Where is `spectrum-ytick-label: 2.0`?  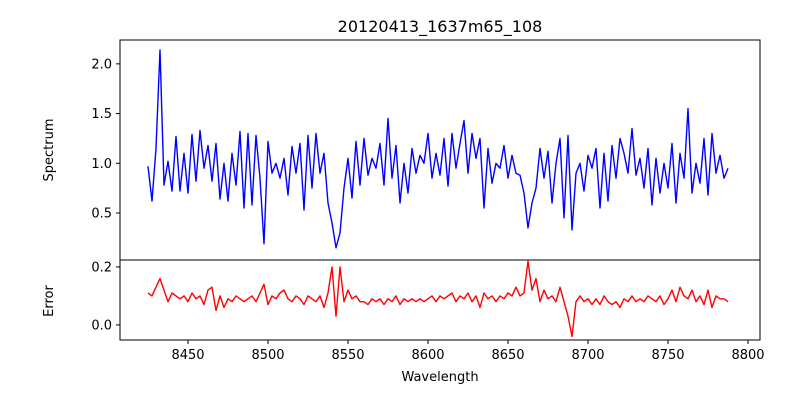
spectrum-ytick-label: 2.0 is located at coordinates (101, 64).